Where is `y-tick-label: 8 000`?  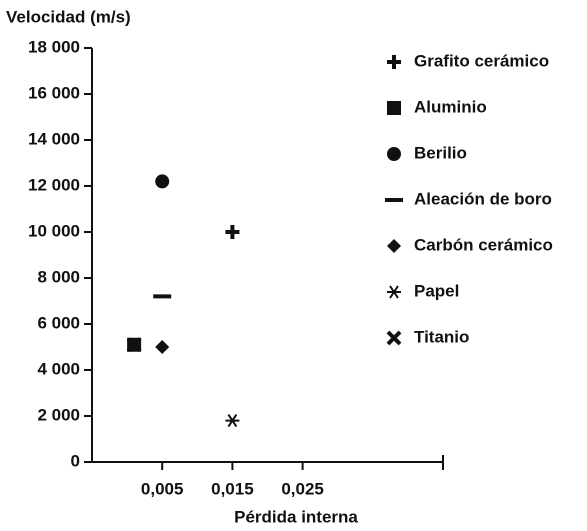 y-tick-label: 8 000 is located at coordinates (58, 276).